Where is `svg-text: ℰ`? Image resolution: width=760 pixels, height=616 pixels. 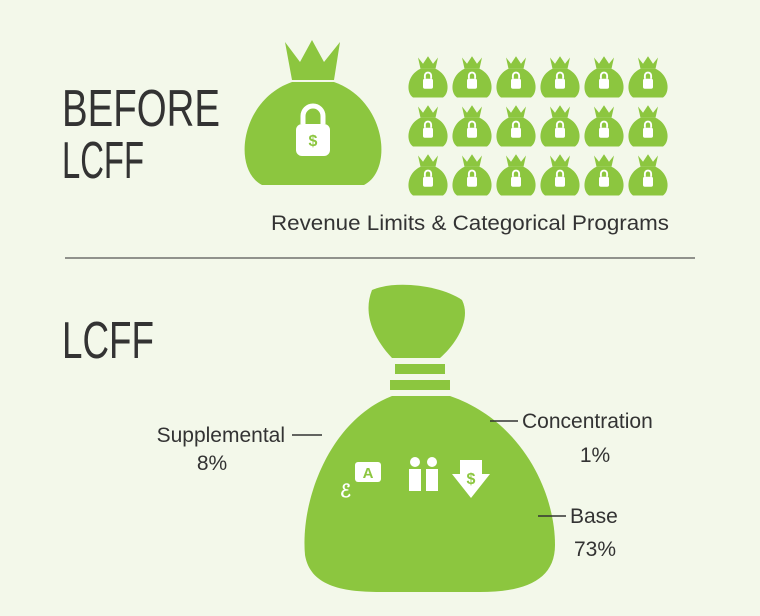
svg-text: ℰ is located at coordinates (345, 491).